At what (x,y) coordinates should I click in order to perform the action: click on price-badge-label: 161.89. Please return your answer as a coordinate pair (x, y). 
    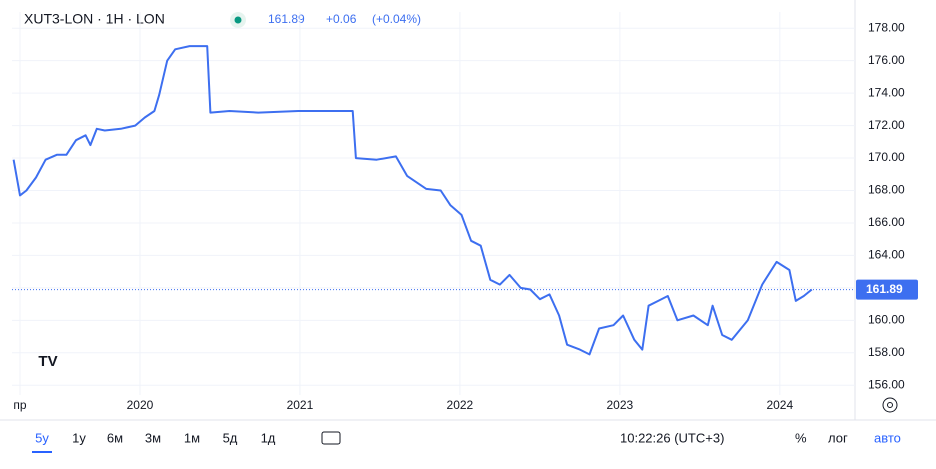
    Looking at the image, I should click on (884, 289).